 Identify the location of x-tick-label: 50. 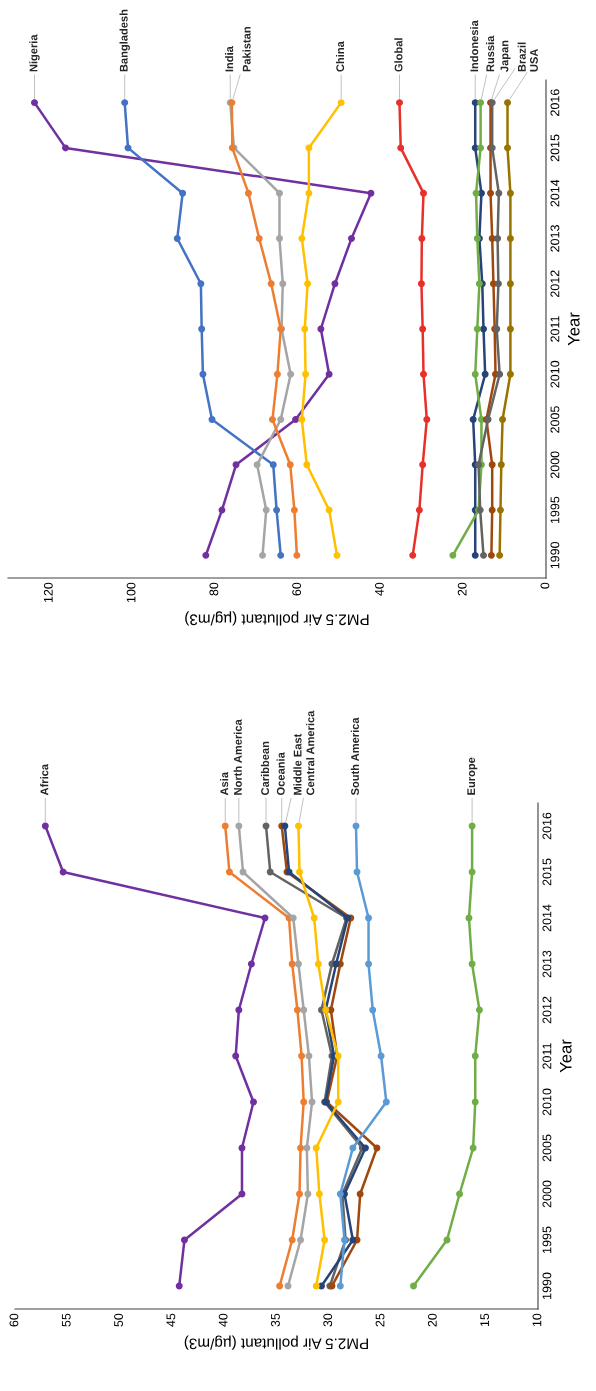
(118, 1320).